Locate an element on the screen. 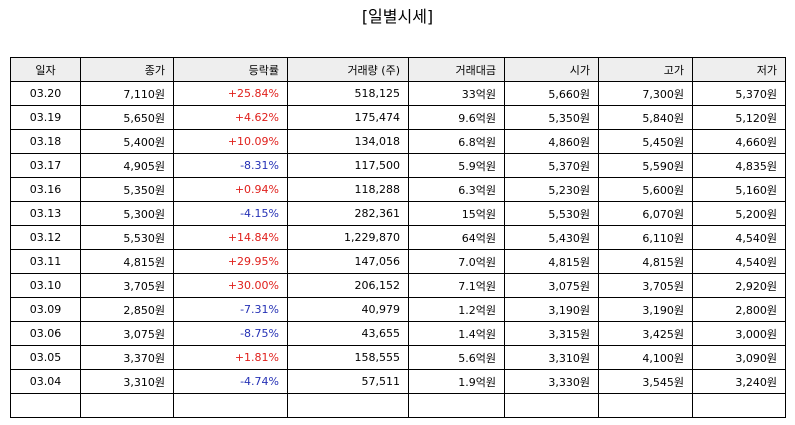 This screenshot has width=795, height=425. cell-low: 3,000원 is located at coordinates (739, 333).